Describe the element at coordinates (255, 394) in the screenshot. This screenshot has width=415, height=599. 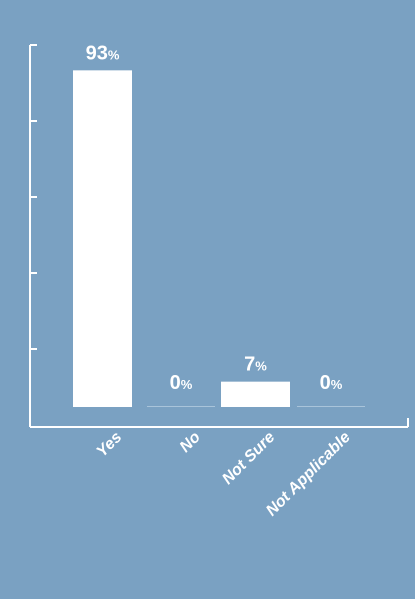
I see `bar-not-sure` at that location.